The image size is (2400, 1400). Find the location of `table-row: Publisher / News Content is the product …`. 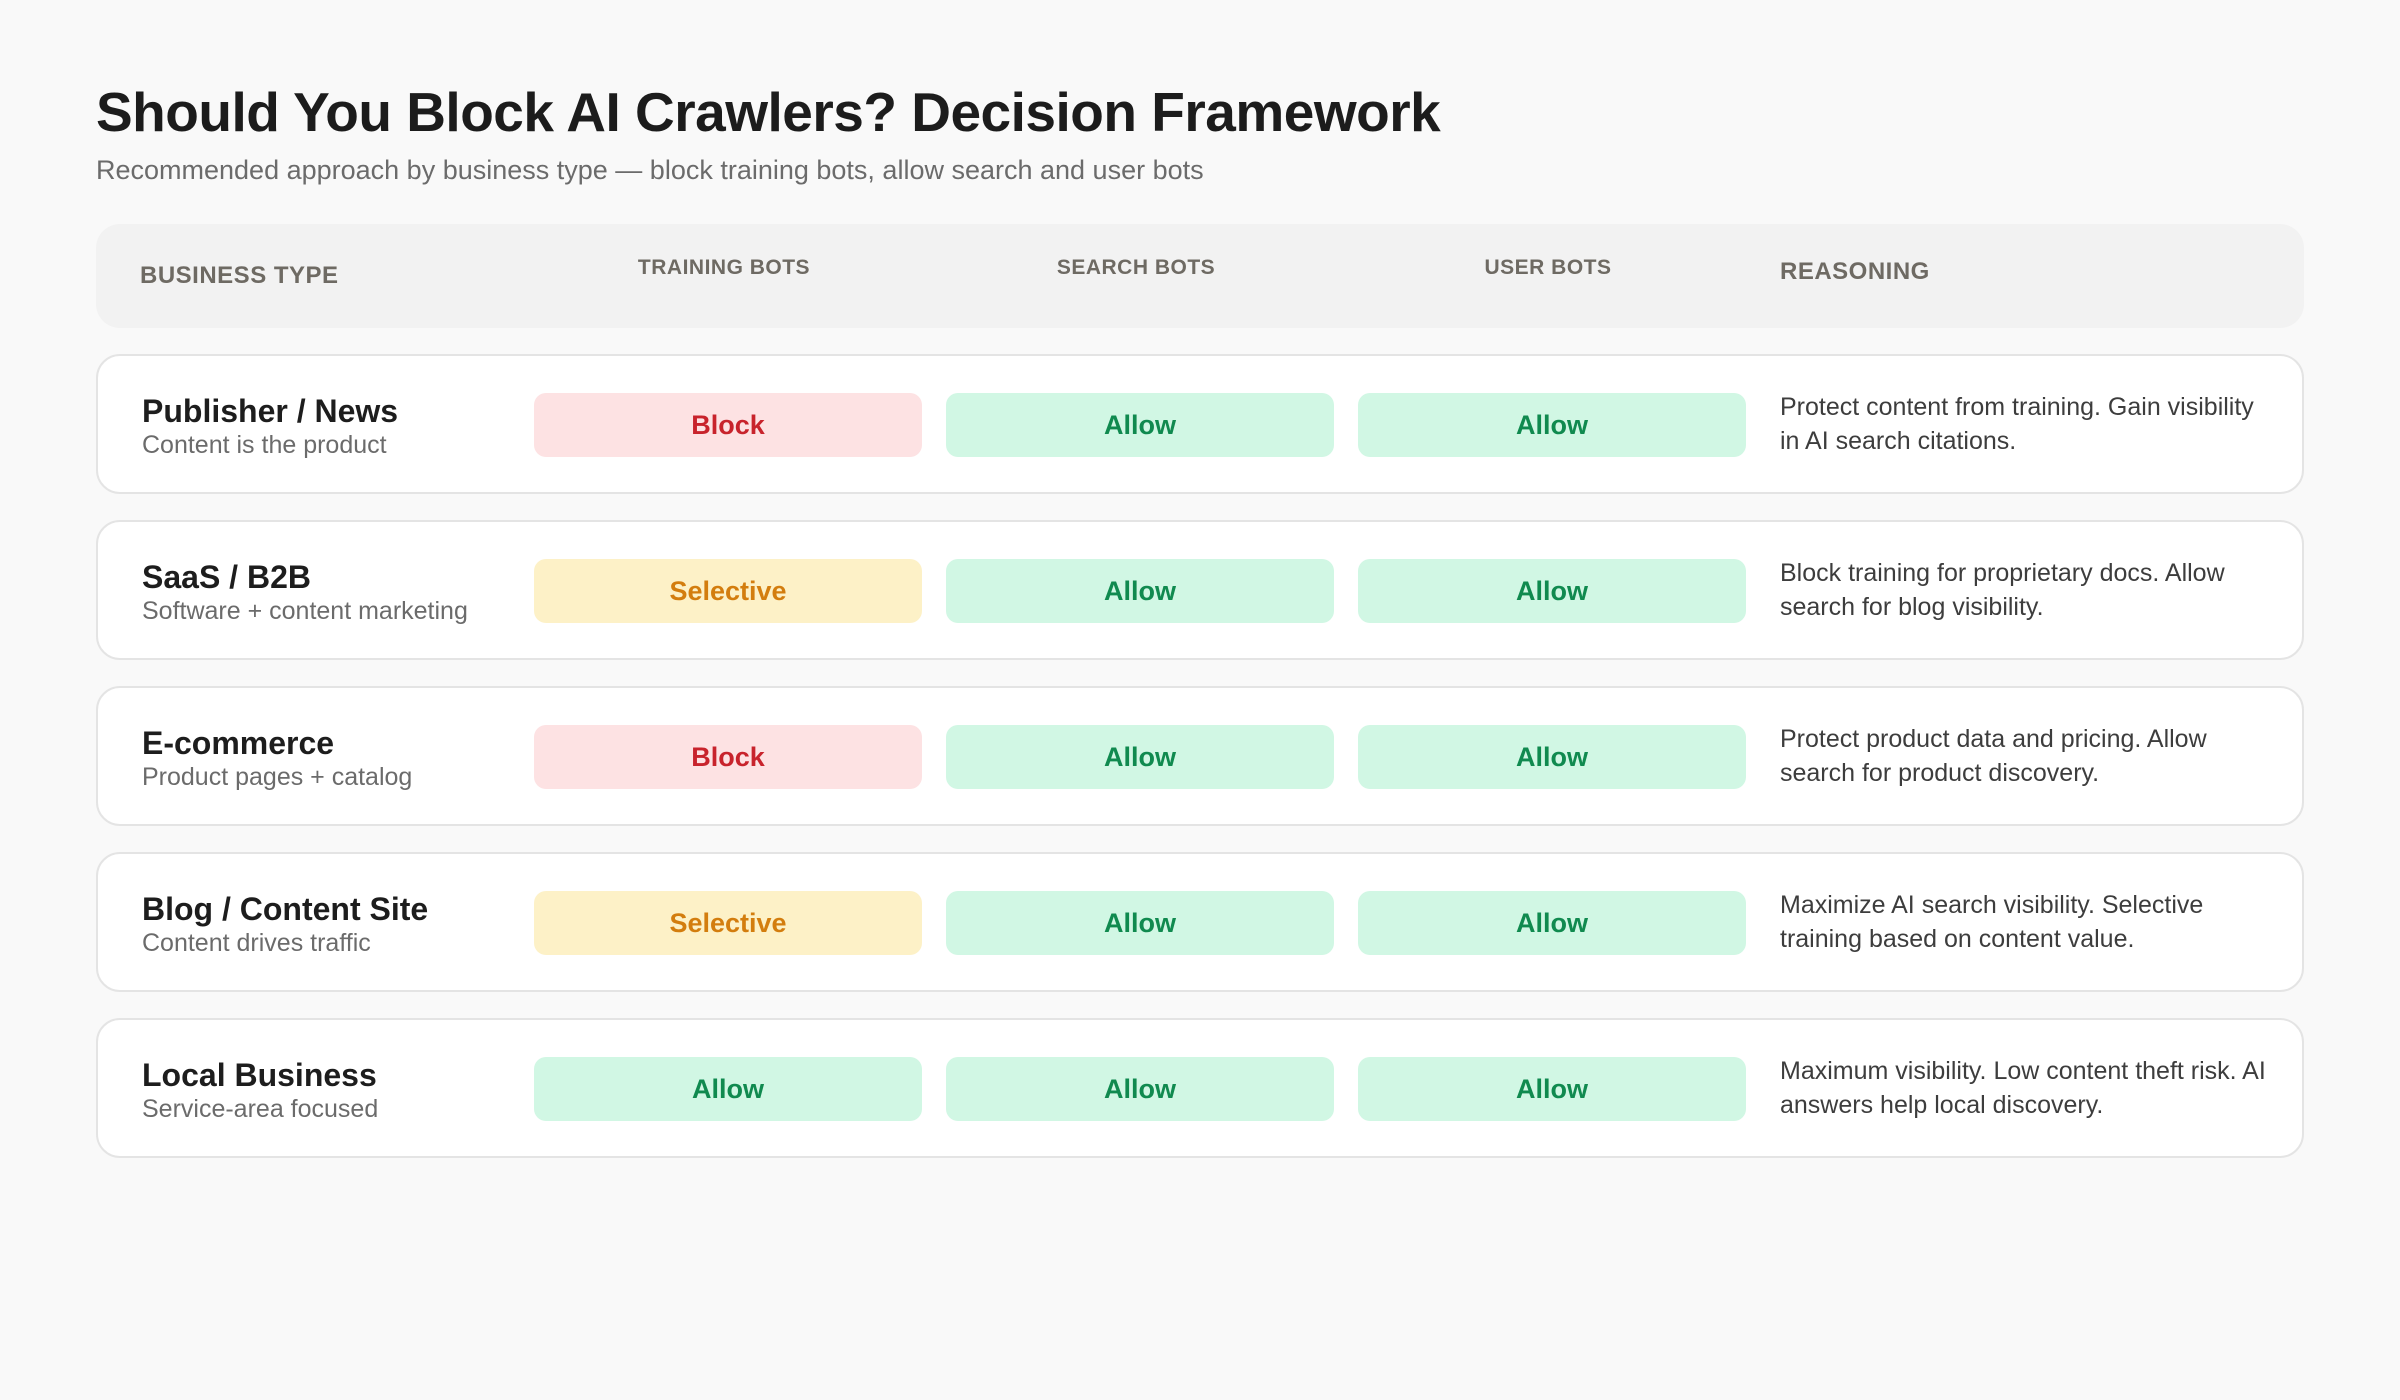

table-row: Publisher / News Content is the product … is located at coordinates (1200, 424).